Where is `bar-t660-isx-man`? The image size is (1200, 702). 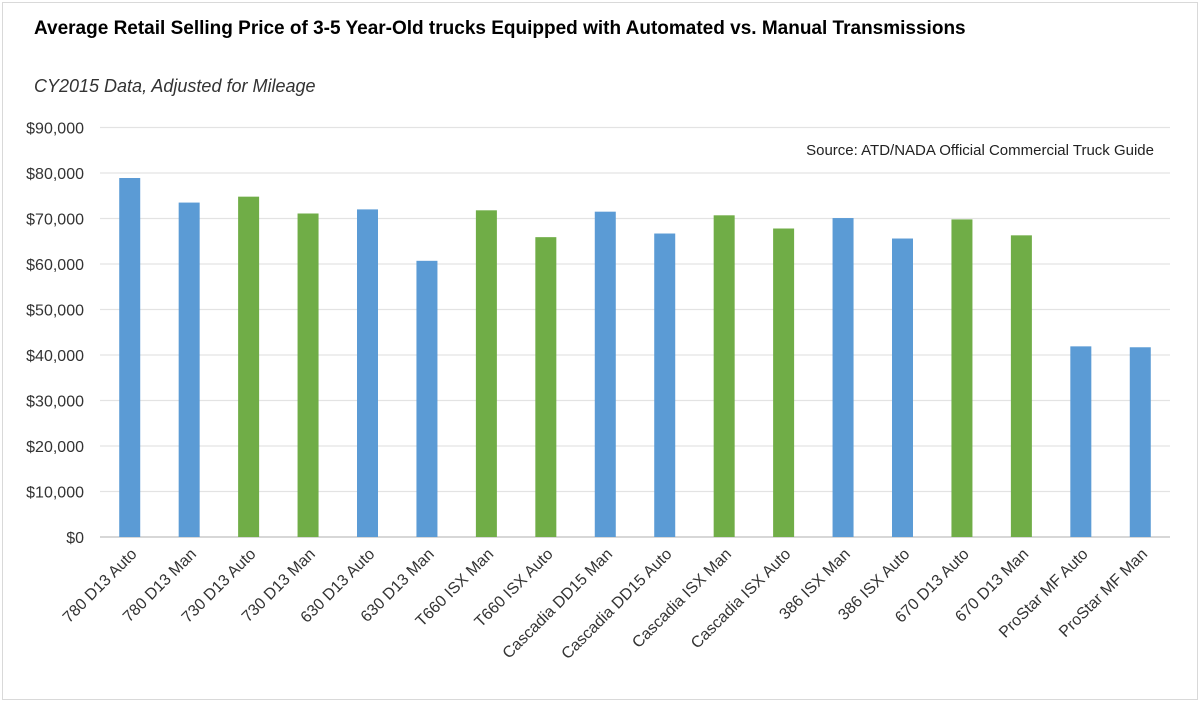 bar-t660-isx-man is located at coordinates (486, 373).